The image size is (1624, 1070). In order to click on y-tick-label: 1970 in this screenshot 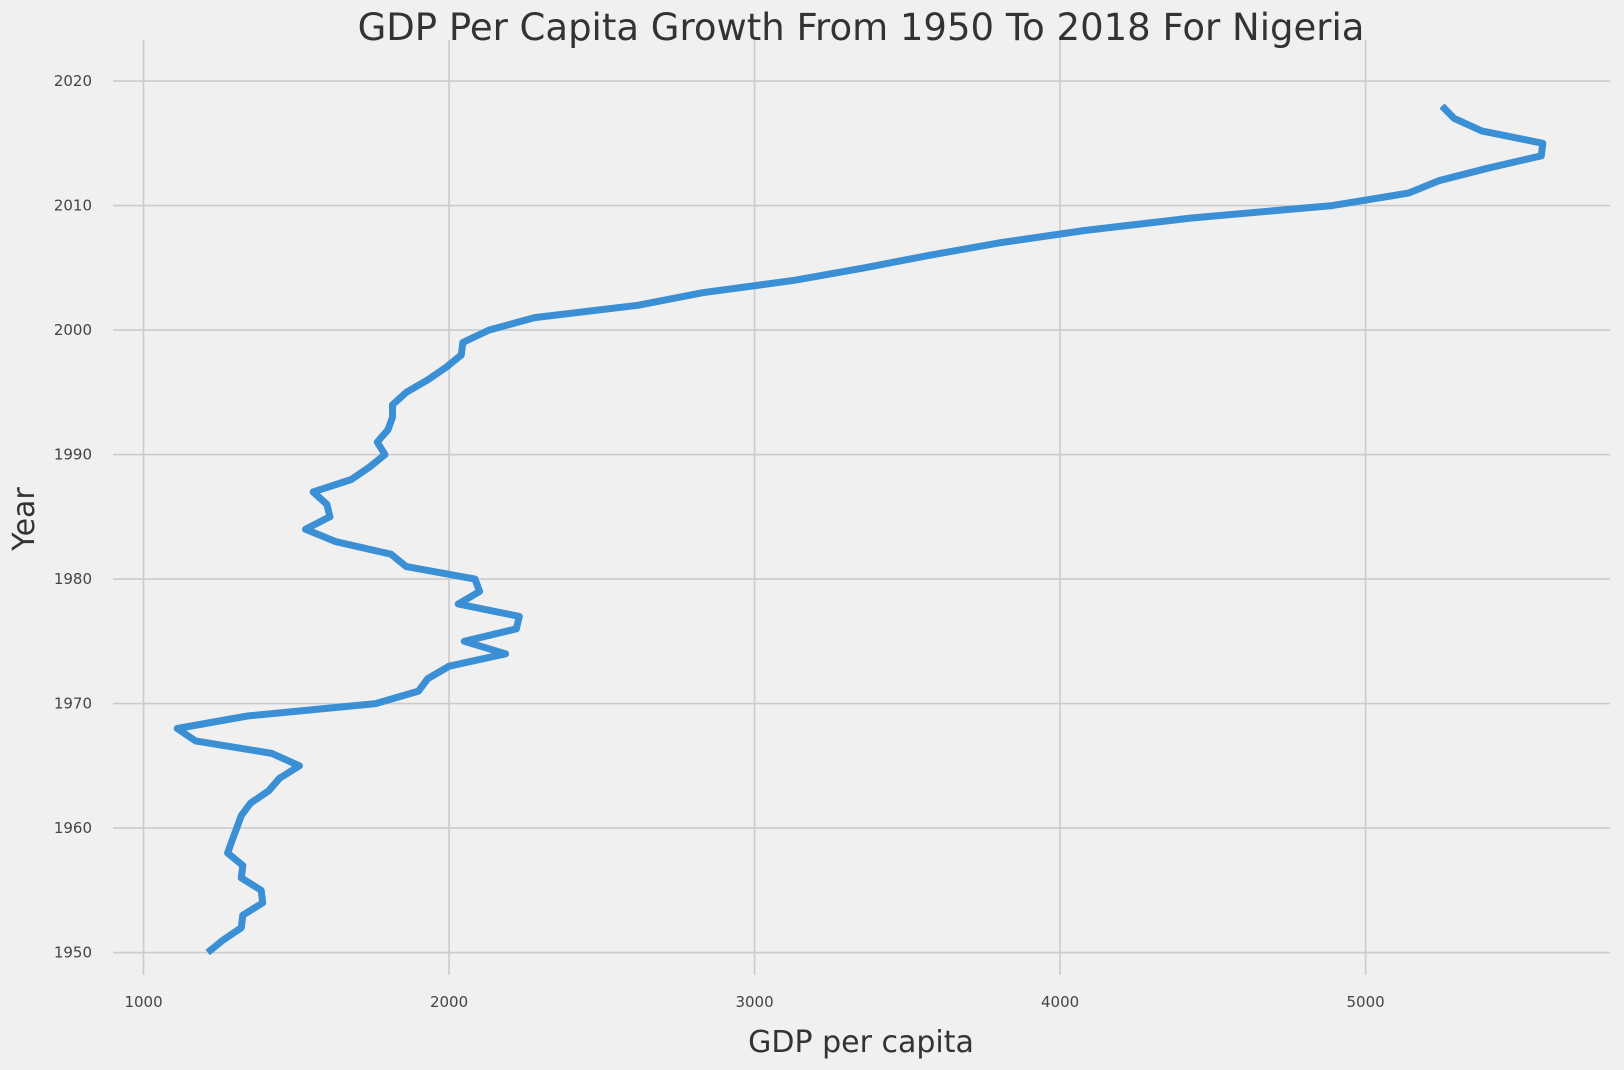, I will do `click(73, 704)`.